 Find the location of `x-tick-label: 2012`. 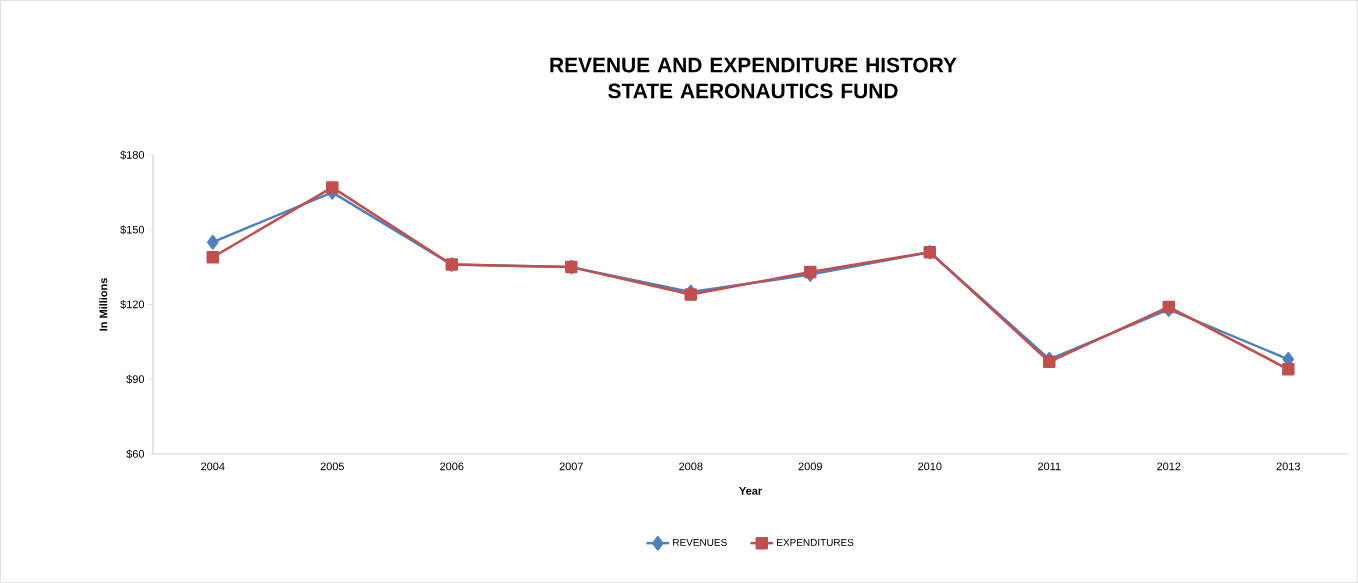

x-tick-label: 2012 is located at coordinates (1169, 466).